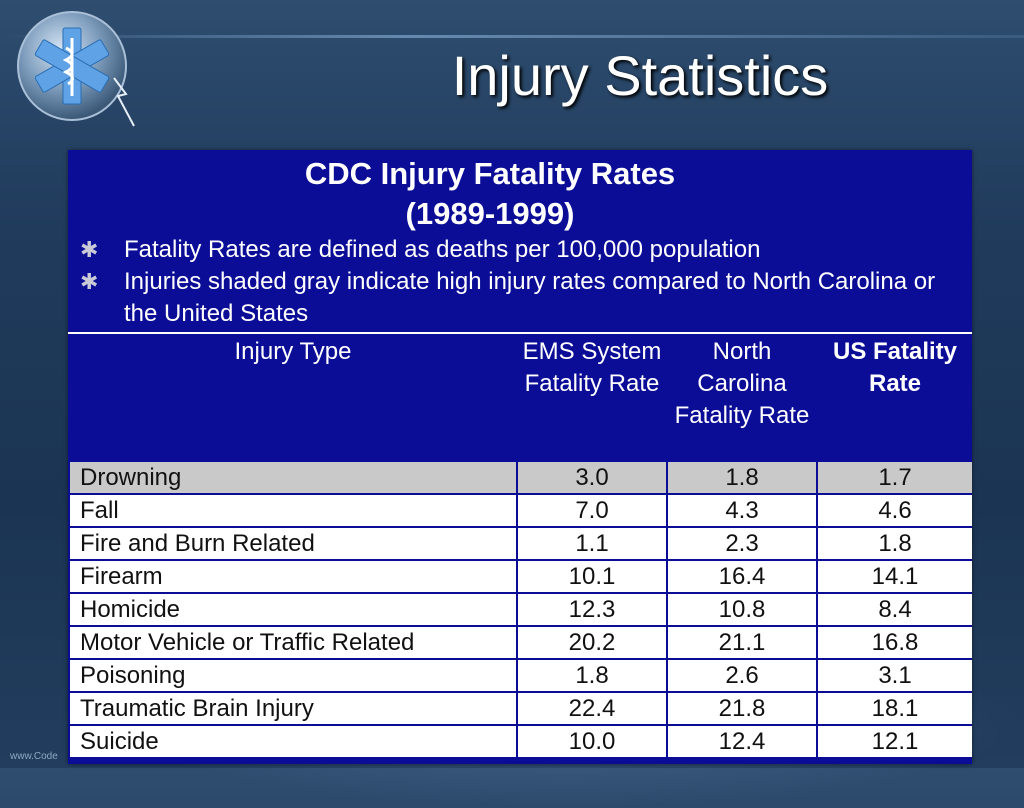  I want to click on cell-injury-type: Motor Vehicle or Traffic Related, so click(293, 642).